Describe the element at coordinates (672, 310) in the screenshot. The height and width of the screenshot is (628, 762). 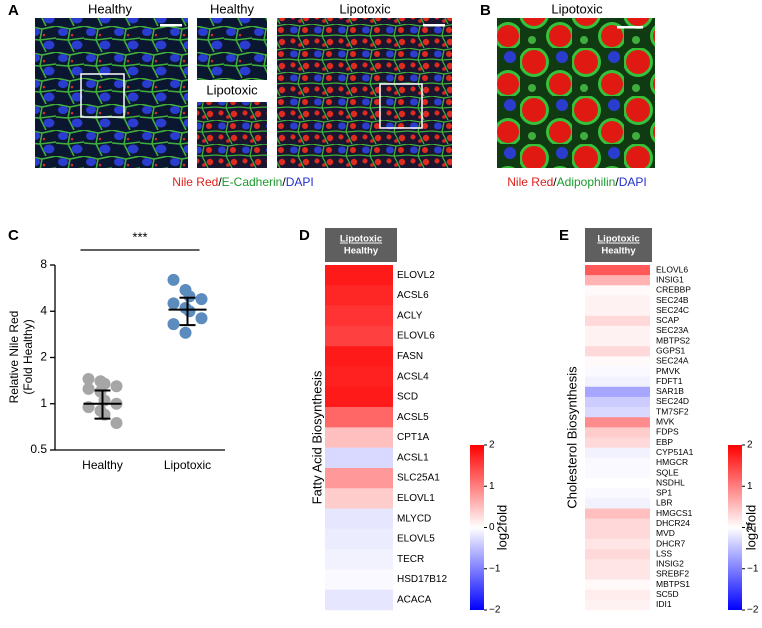
I see `row-label: SEC24C` at that location.